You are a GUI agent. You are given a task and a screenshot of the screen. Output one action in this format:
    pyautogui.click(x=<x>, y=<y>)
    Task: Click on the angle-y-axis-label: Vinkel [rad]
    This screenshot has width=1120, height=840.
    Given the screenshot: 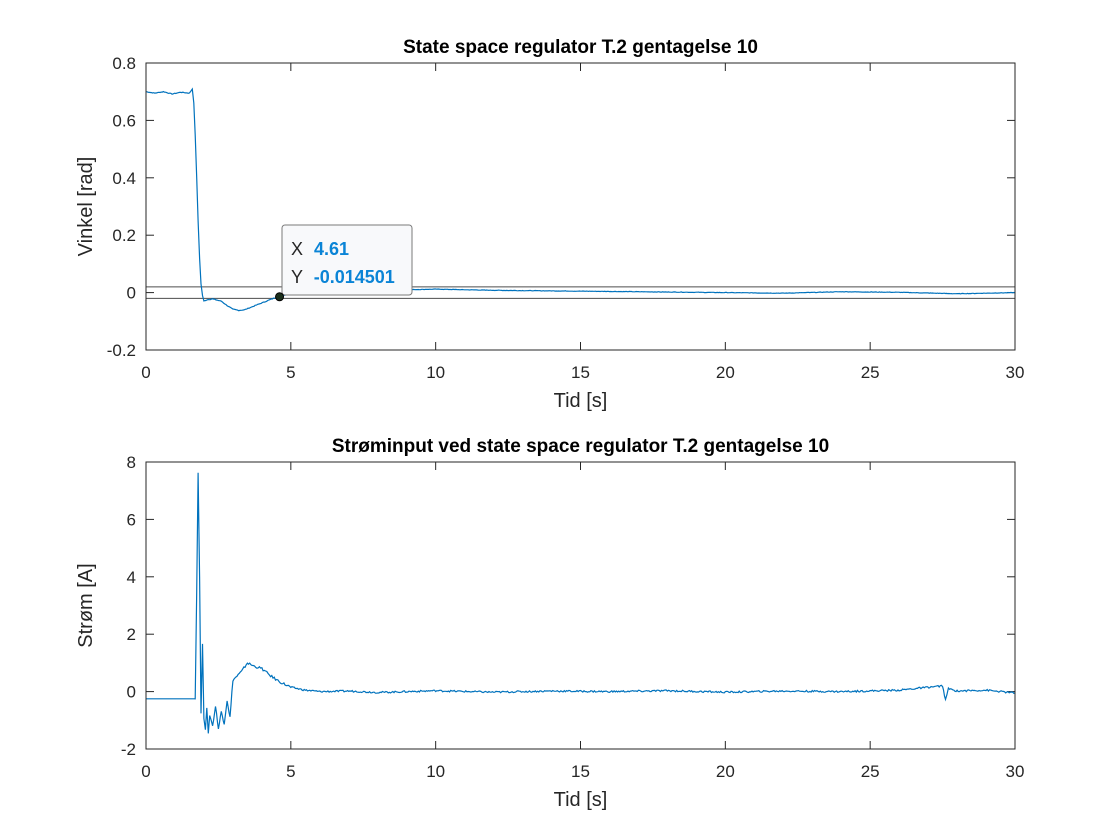 What is the action you would take?
    pyautogui.click(x=86, y=207)
    